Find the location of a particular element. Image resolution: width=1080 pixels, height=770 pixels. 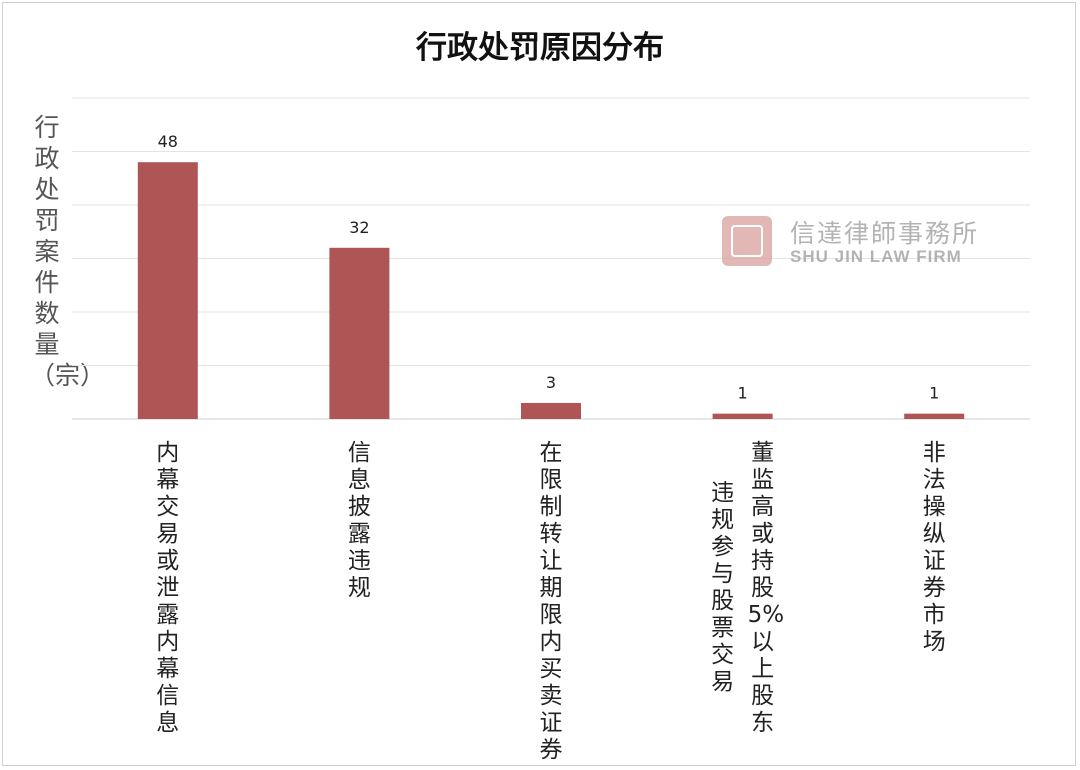

x-tick-label: 信息披露违规 is located at coordinates (359, 520).